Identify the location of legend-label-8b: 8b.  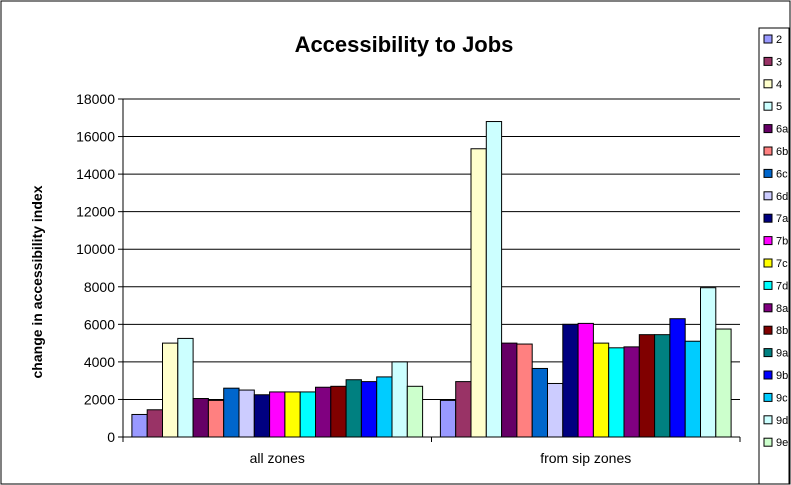
(782, 331).